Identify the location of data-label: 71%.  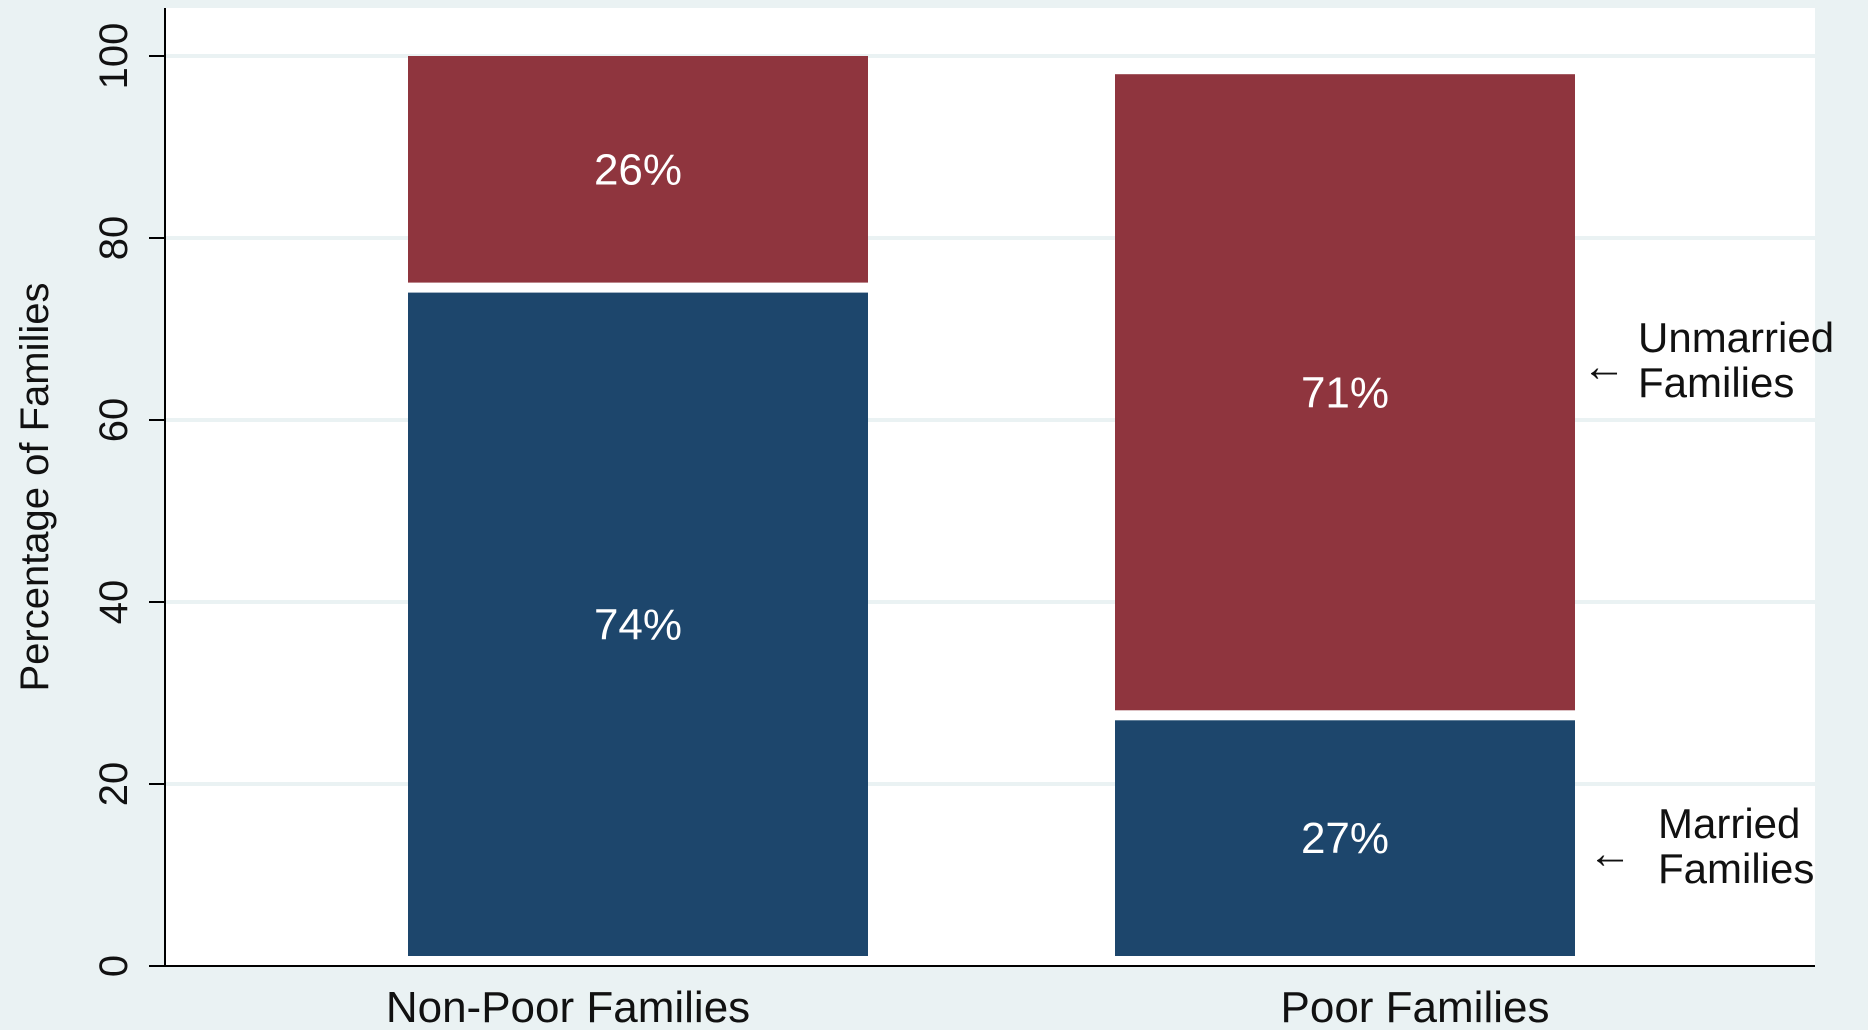
(1345, 392).